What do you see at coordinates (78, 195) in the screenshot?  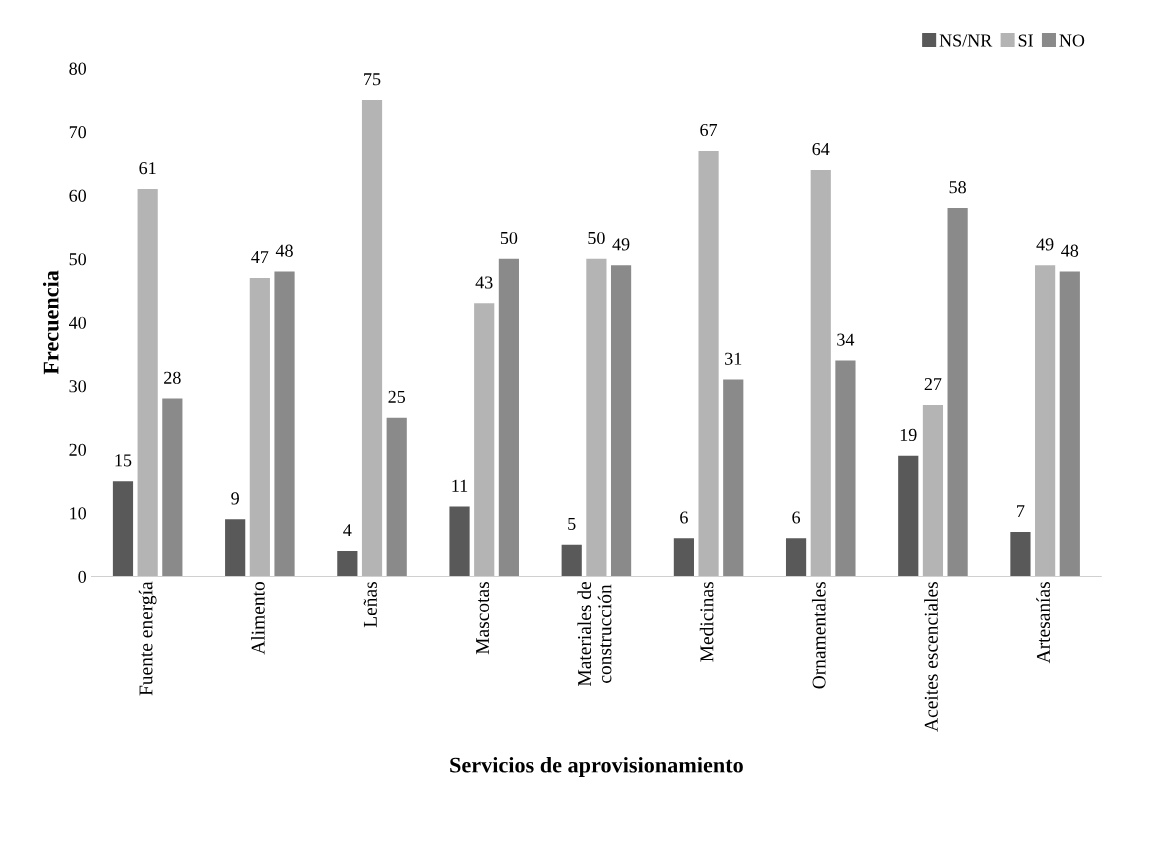 I see `y-tick-label: 60` at bounding box center [78, 195].